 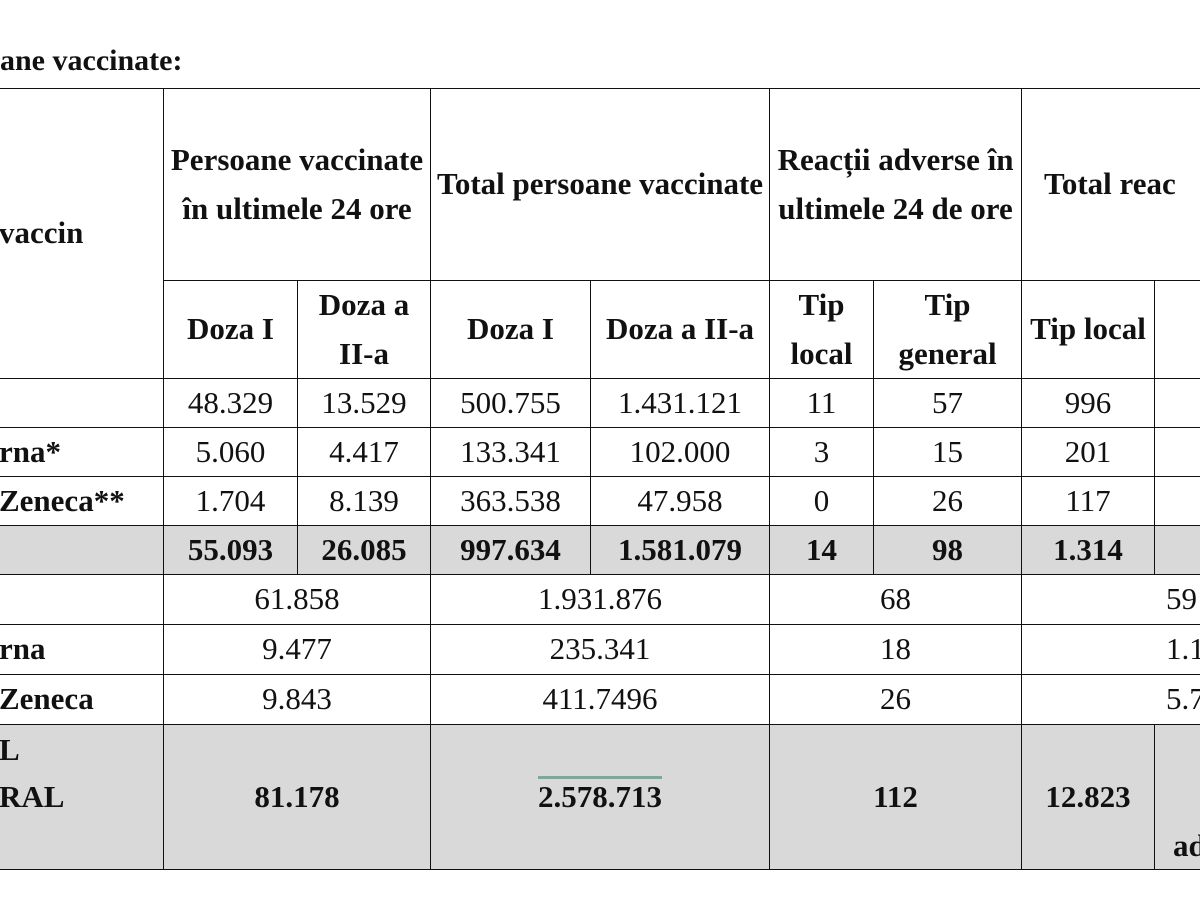 What do you see at coordinates (680, 403) in the screenshot?
I see `cell: 1.431.121` at bounding box center [680, 403].